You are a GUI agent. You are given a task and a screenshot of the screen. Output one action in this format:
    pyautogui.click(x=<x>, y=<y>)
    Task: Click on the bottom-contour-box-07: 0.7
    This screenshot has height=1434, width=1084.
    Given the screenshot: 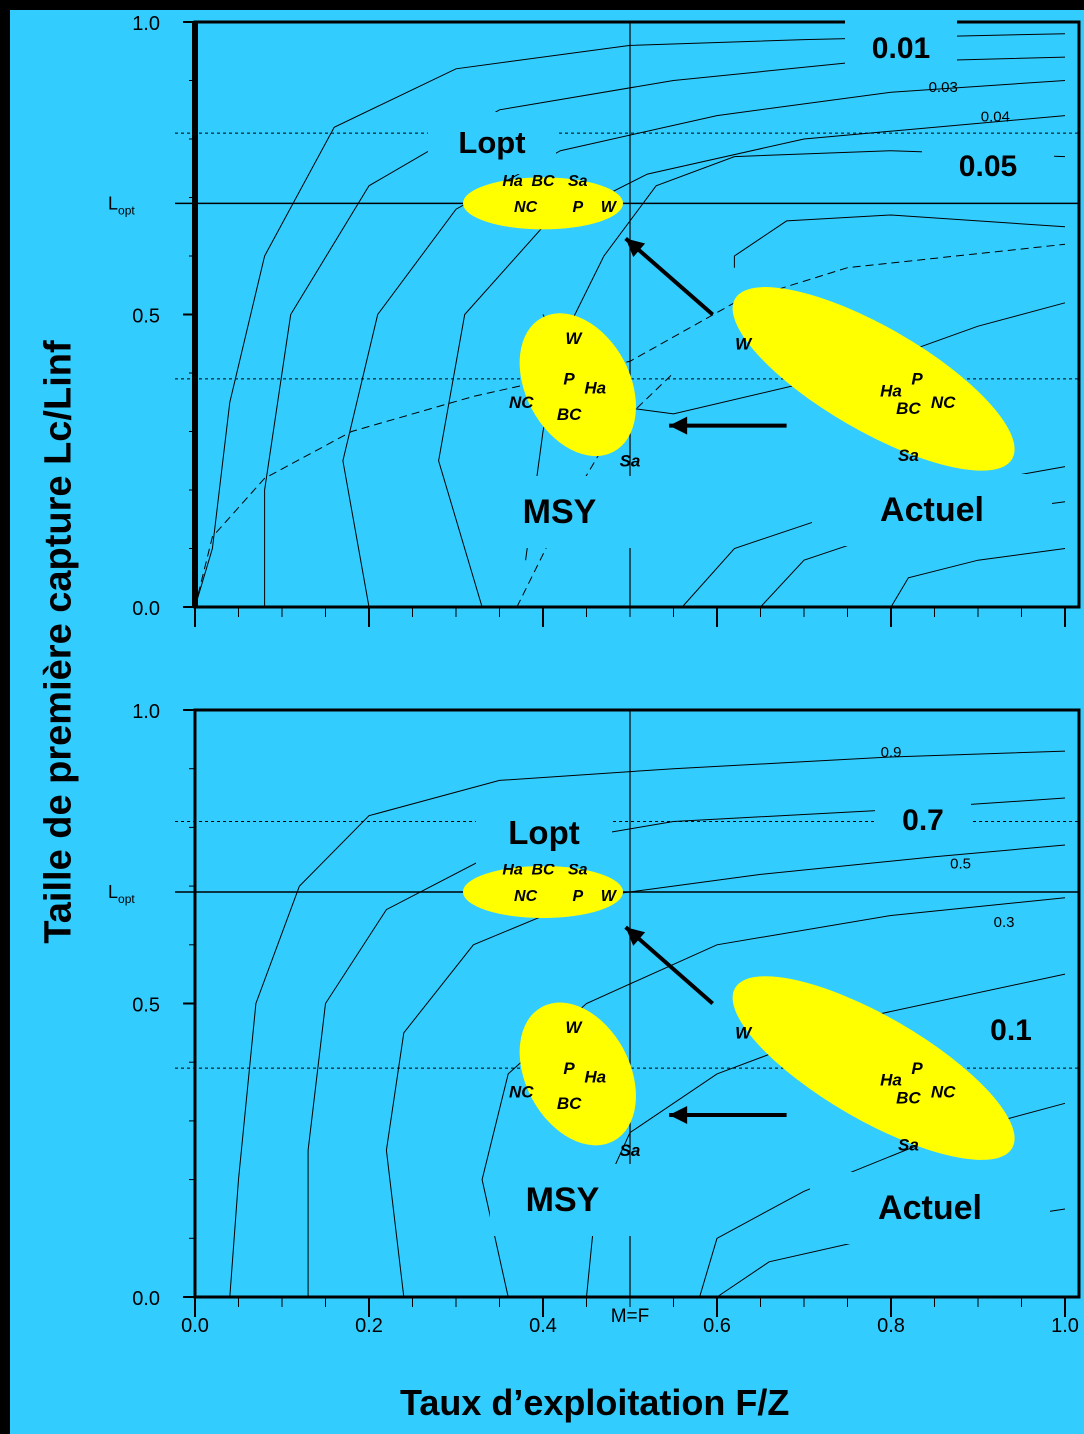 What is the action you would take?
    pyautogui.click(x=923, y=821)
    